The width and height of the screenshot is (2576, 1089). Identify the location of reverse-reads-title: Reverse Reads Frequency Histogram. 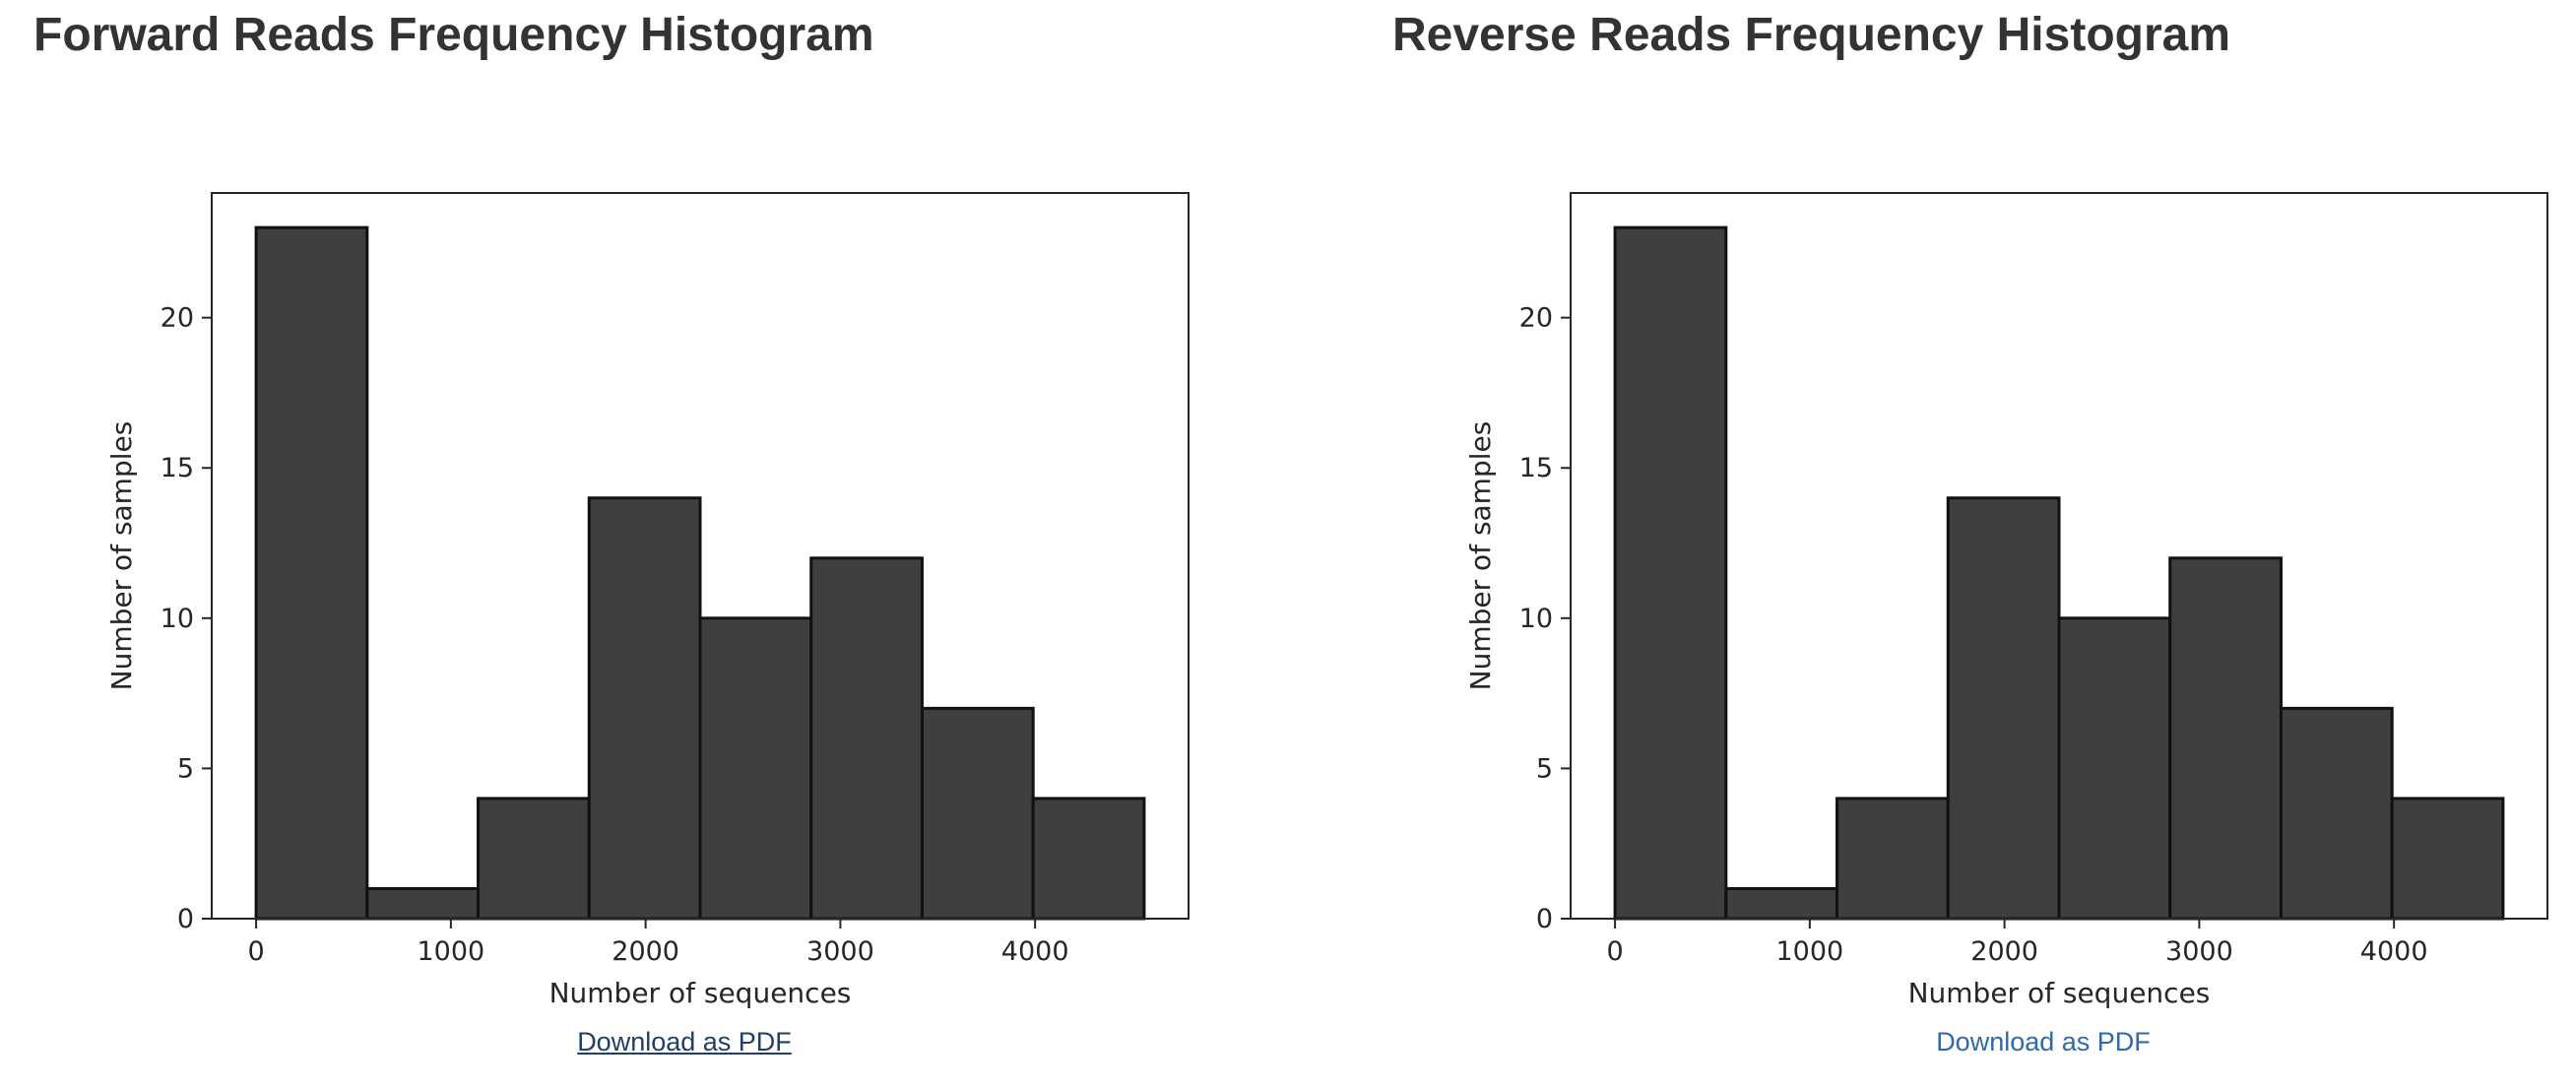
(1811, 35).